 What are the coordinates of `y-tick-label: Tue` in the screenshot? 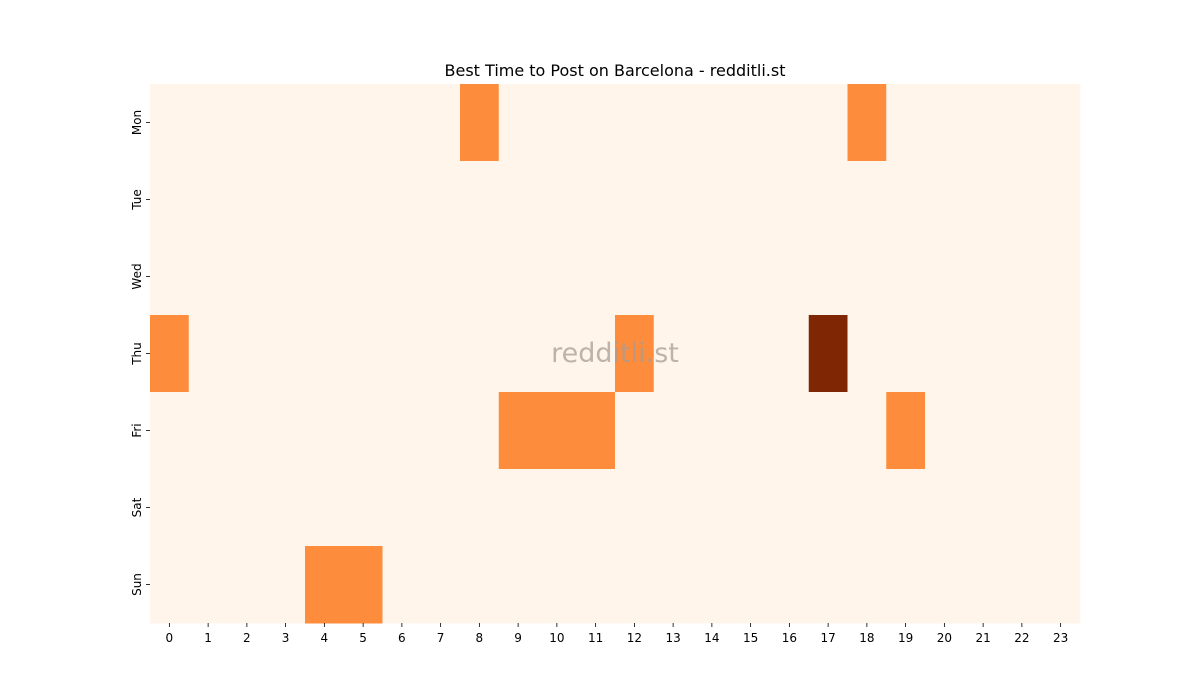 It's located at (137, 200).